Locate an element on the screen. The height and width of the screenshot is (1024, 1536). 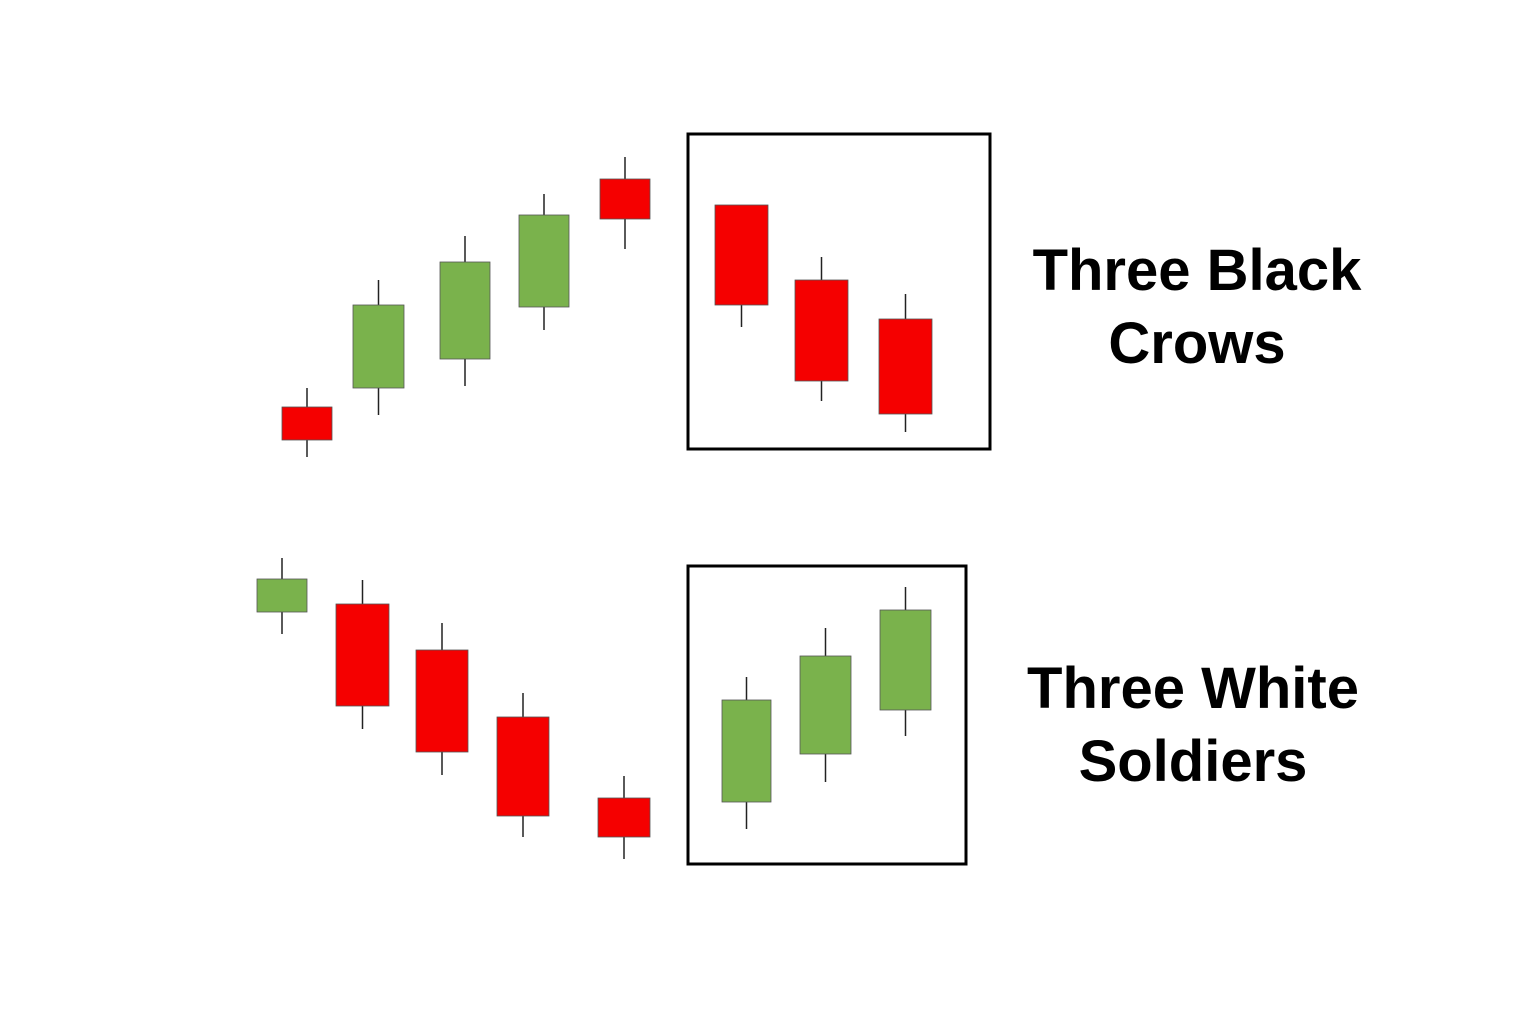
label-line: Three White is located at coordinates (1193, 688).